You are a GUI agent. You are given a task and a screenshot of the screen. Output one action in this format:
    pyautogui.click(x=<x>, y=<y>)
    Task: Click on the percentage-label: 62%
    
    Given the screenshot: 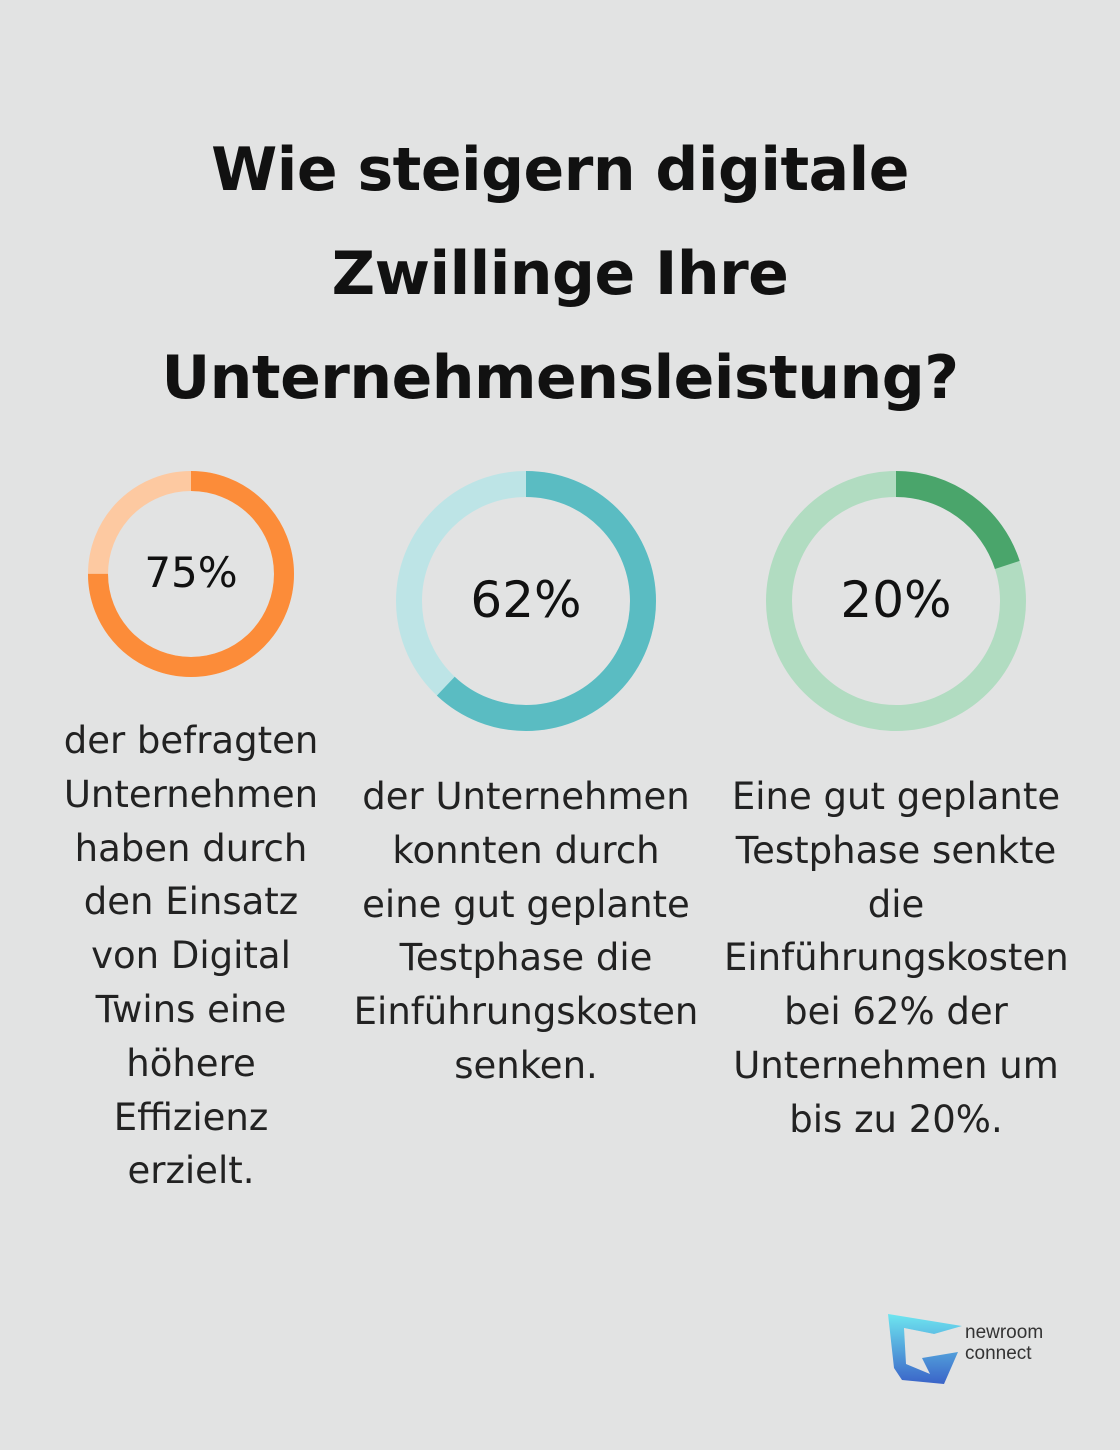 What is the action you would take?
    pyautogui.click(x=526, y=600)
    